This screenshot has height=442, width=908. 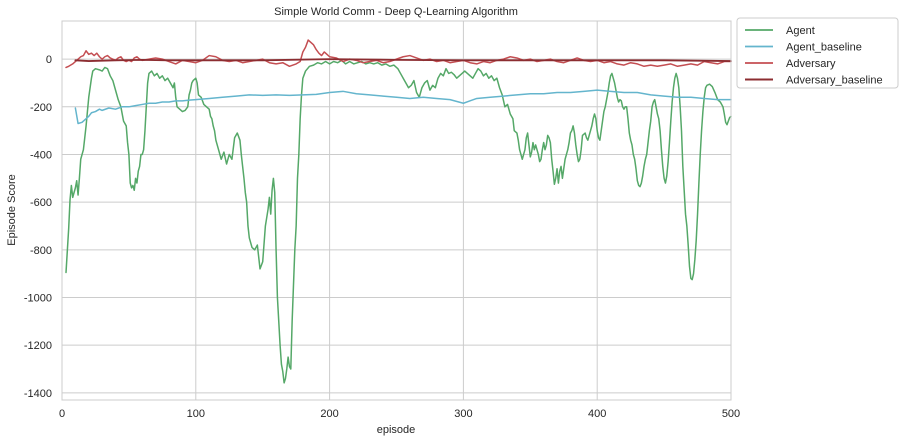 I want to click on y-tick-label: -400, so click(x=41, y=155).